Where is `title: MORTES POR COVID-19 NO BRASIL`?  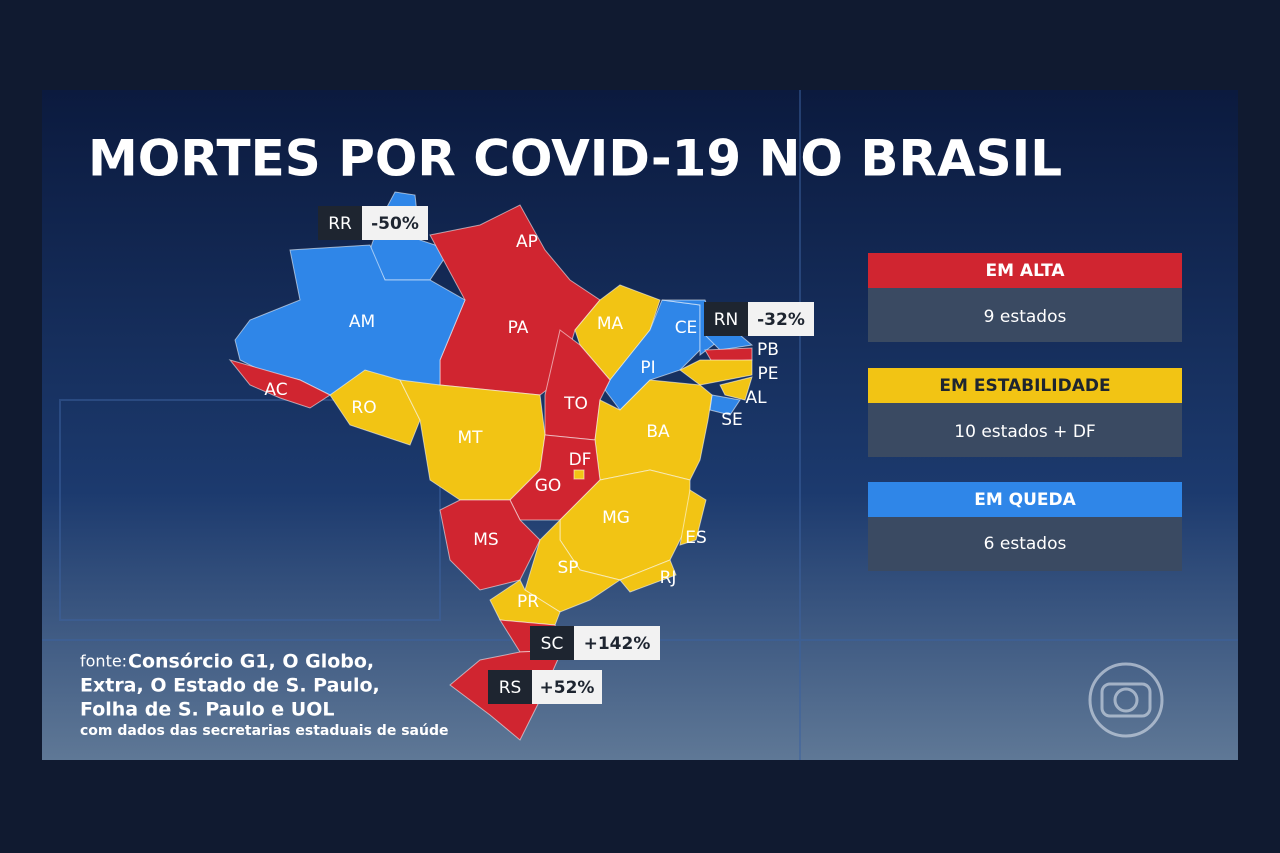 title: MORTES POR COVID-19 NO BRASIL is located at coordinates (575, 159).